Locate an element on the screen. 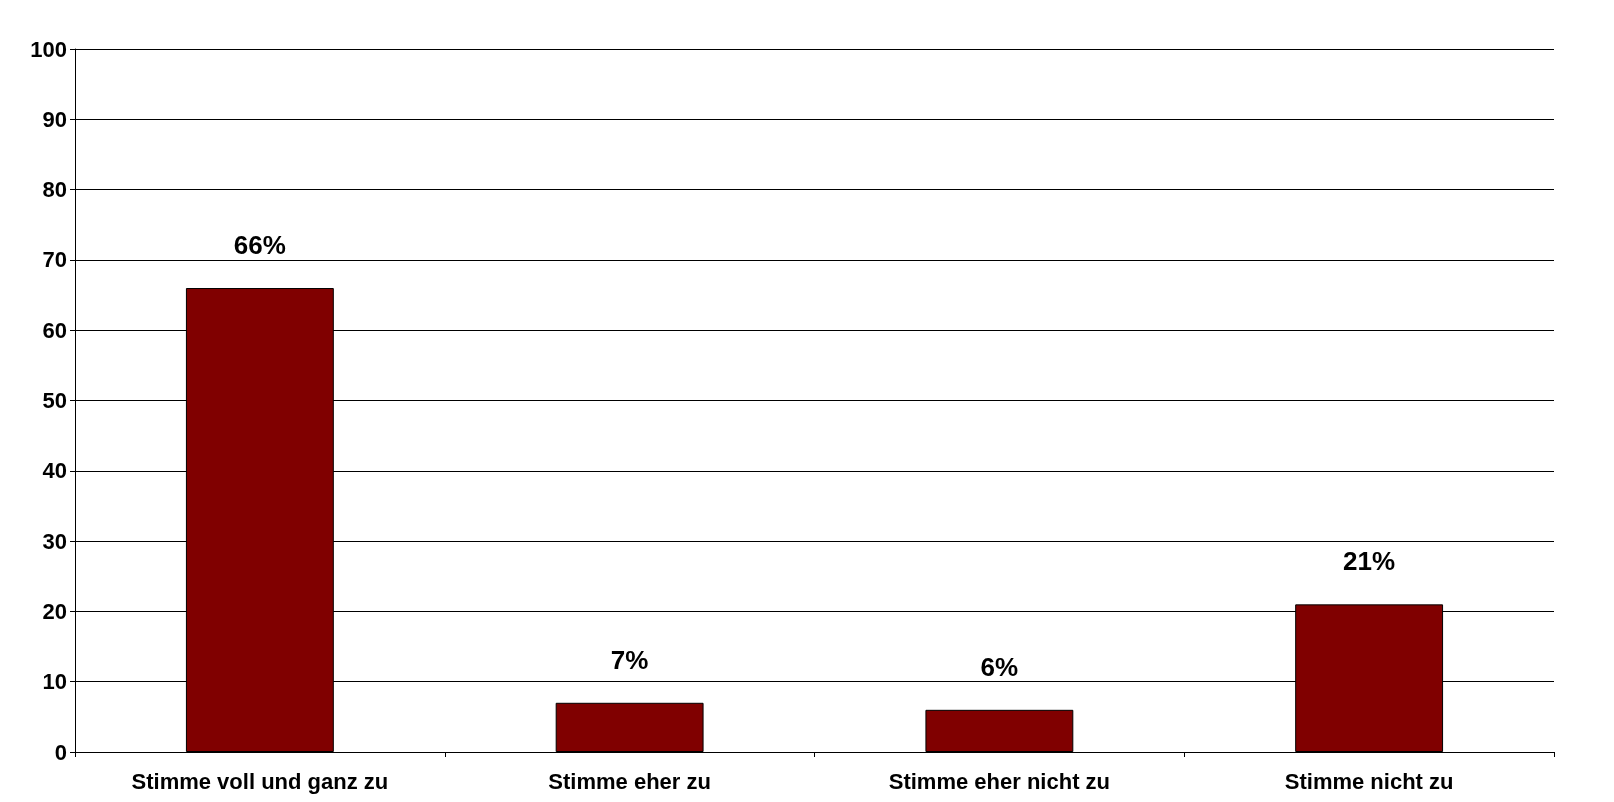 The width and height of the screenshot is (1614, 802). y-tick-label: 20 is located at coordinates (54, 611).